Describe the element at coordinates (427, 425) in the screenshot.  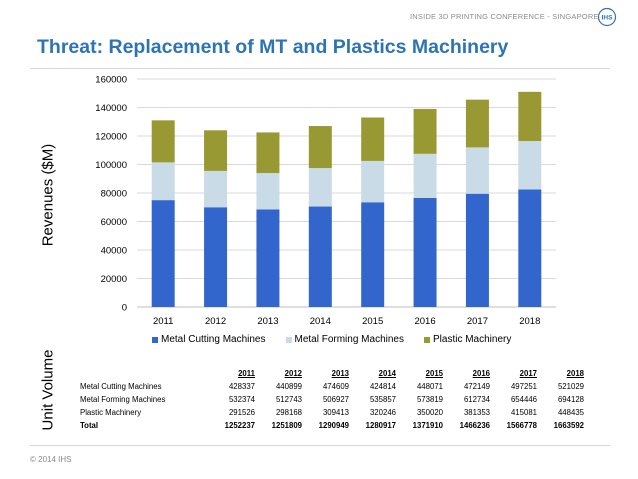
I see `table-total-cell: 1371910` at that location.